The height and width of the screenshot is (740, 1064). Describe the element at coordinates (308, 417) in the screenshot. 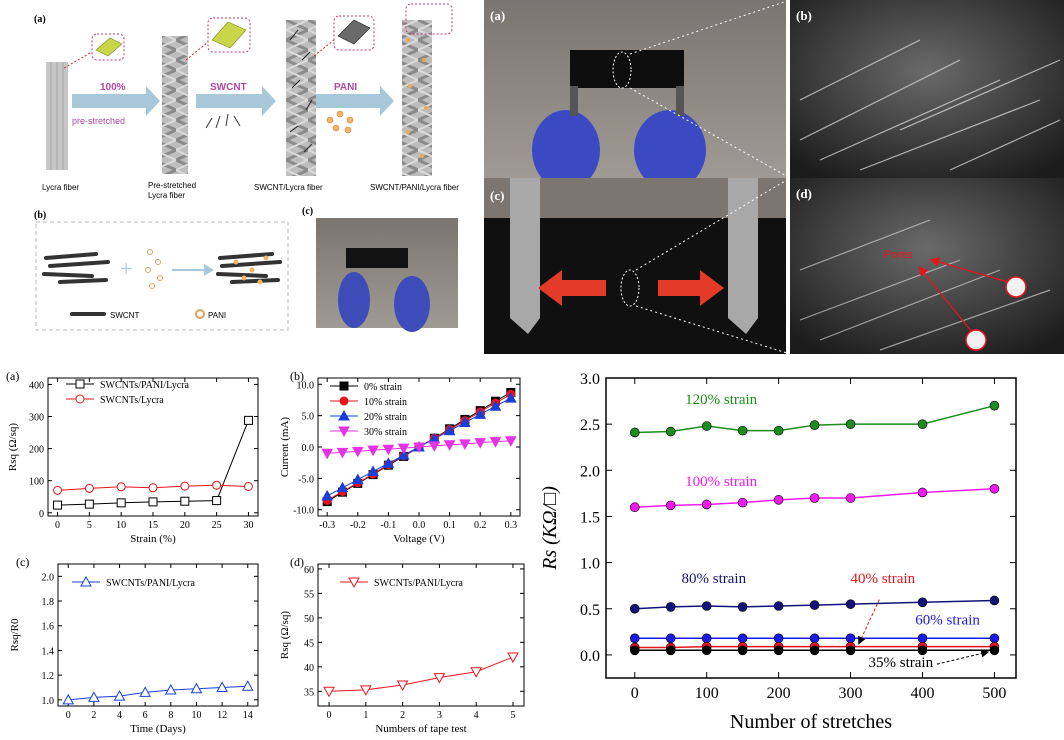

I see `y-tick-label: 5.0` at that location.